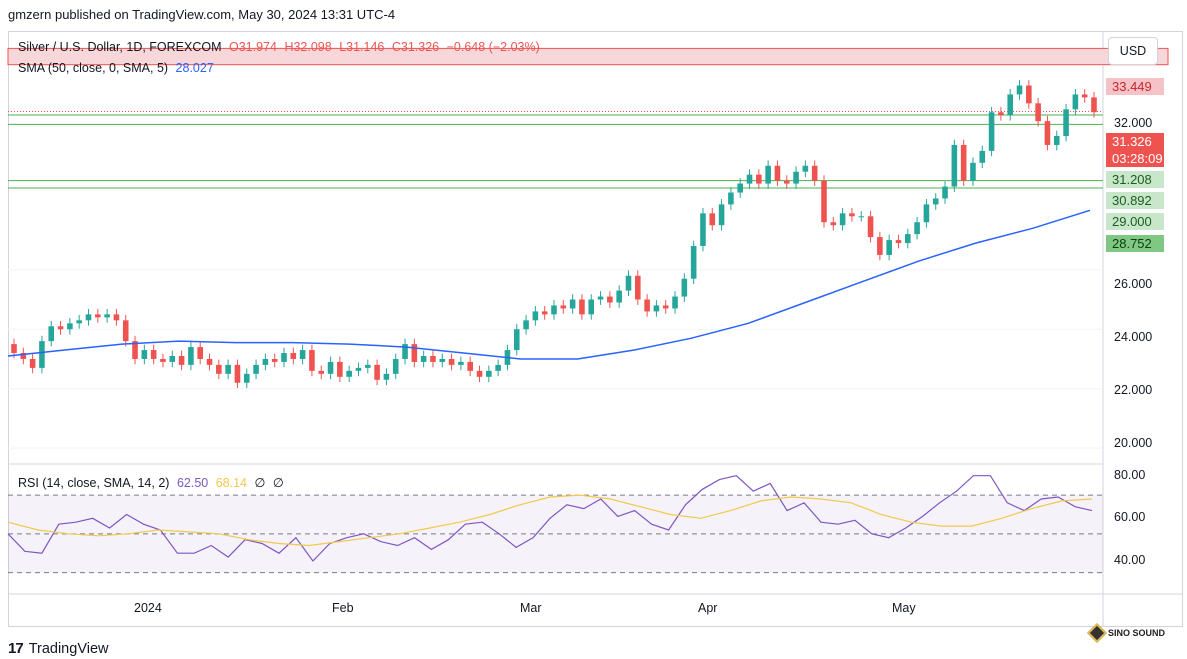 The width and height of the screenshot is (1187, 659). Describe the element at coordinates (1135, 179) in the screenshot. I see `support-tag-1: 31.208` at that location.